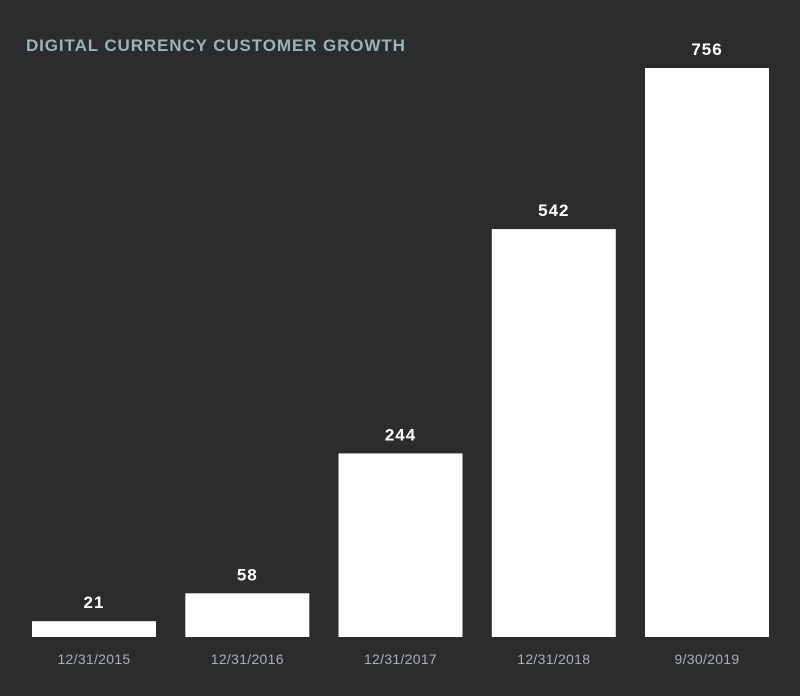 The image size is (800, 696). What do you see at coordinates (706, 49) in the screenshot?
I see `data-label: 756` at bounding box center [706, 49].